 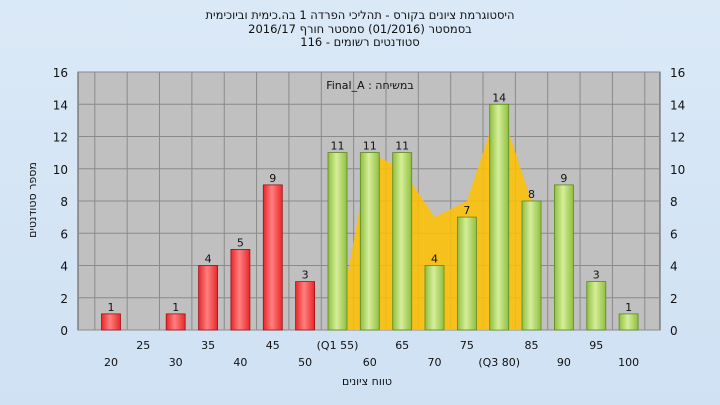 What do you see at coordinates (435, 362) in the screenshot?
I see `x-tick-label: 70` at bounding box center [435, 362].